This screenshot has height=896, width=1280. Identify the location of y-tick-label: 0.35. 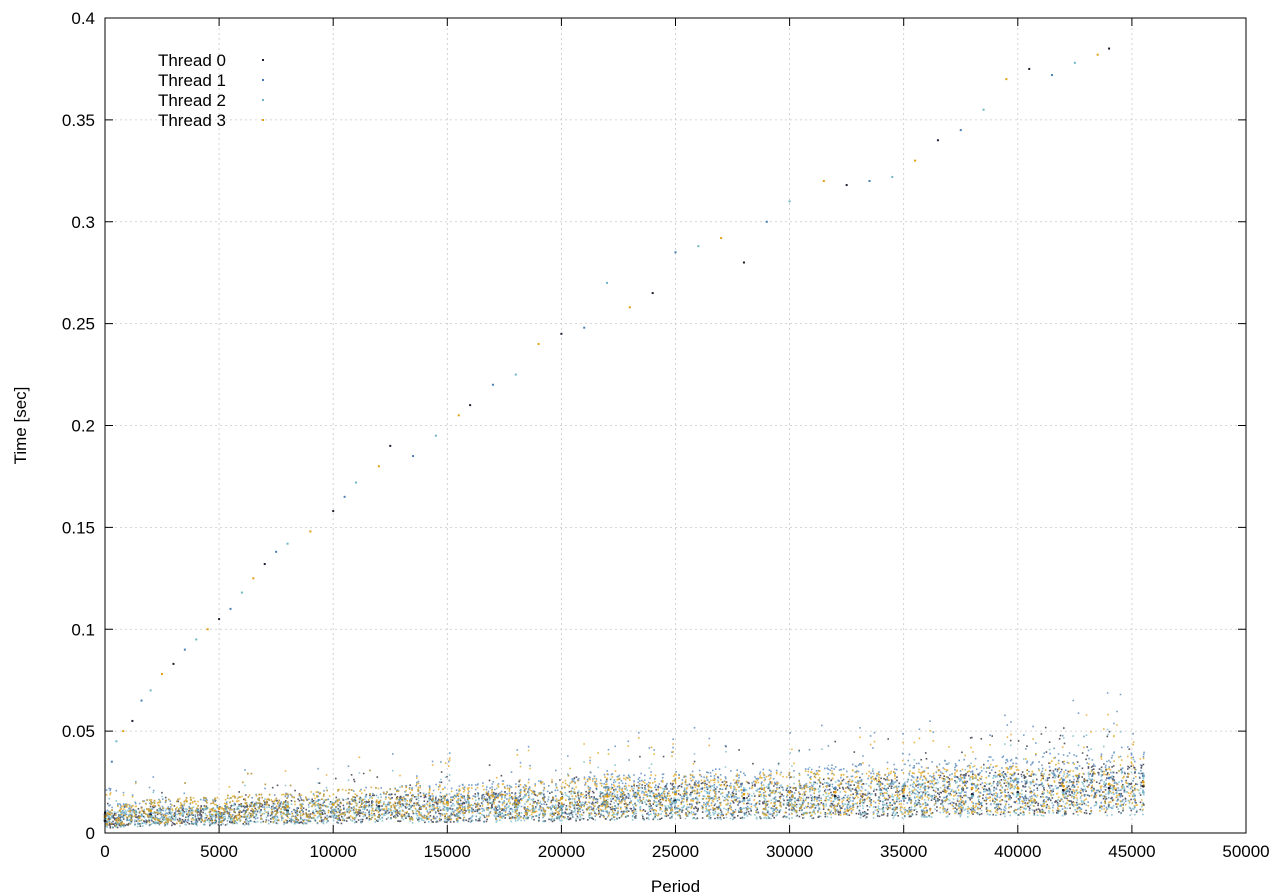
(78, 120).